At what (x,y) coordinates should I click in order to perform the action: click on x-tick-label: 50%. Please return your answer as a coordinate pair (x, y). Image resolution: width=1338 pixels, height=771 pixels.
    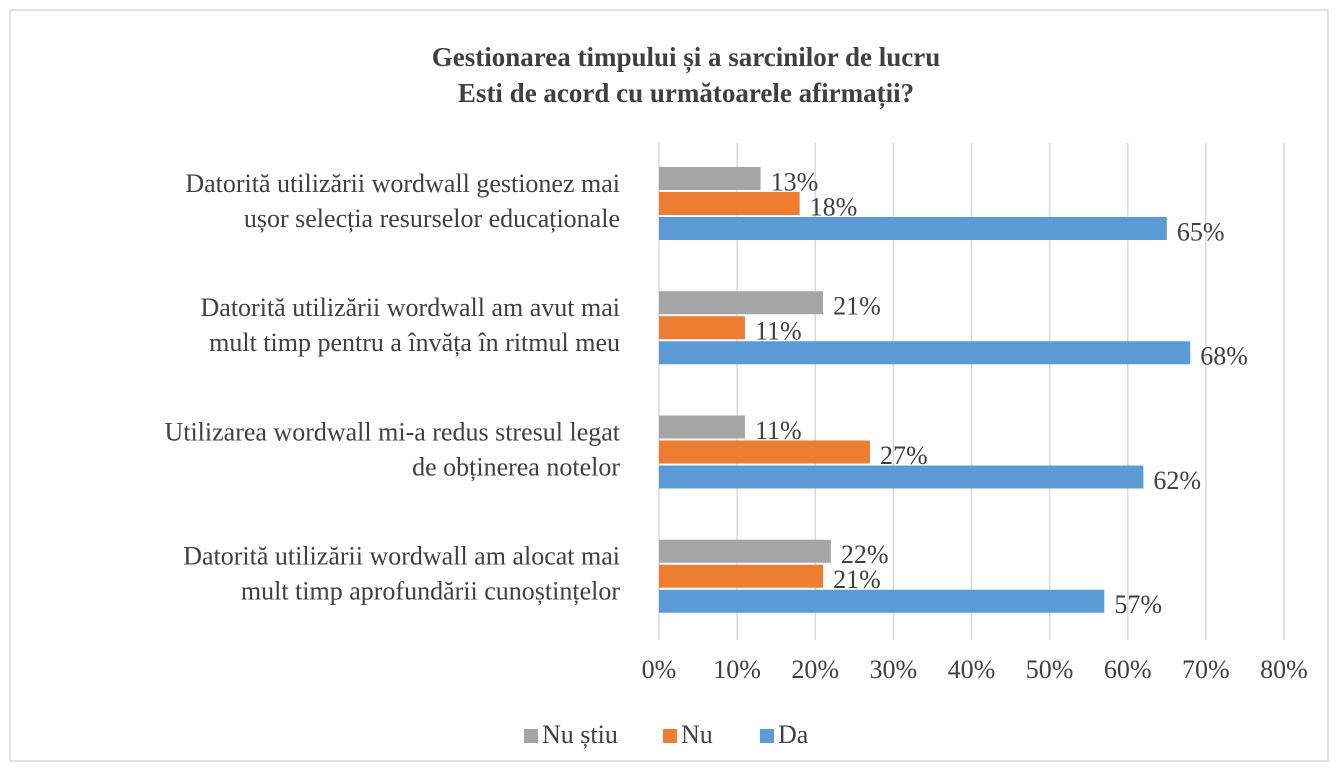
    Looking at the image, I should click on (1050, 669).